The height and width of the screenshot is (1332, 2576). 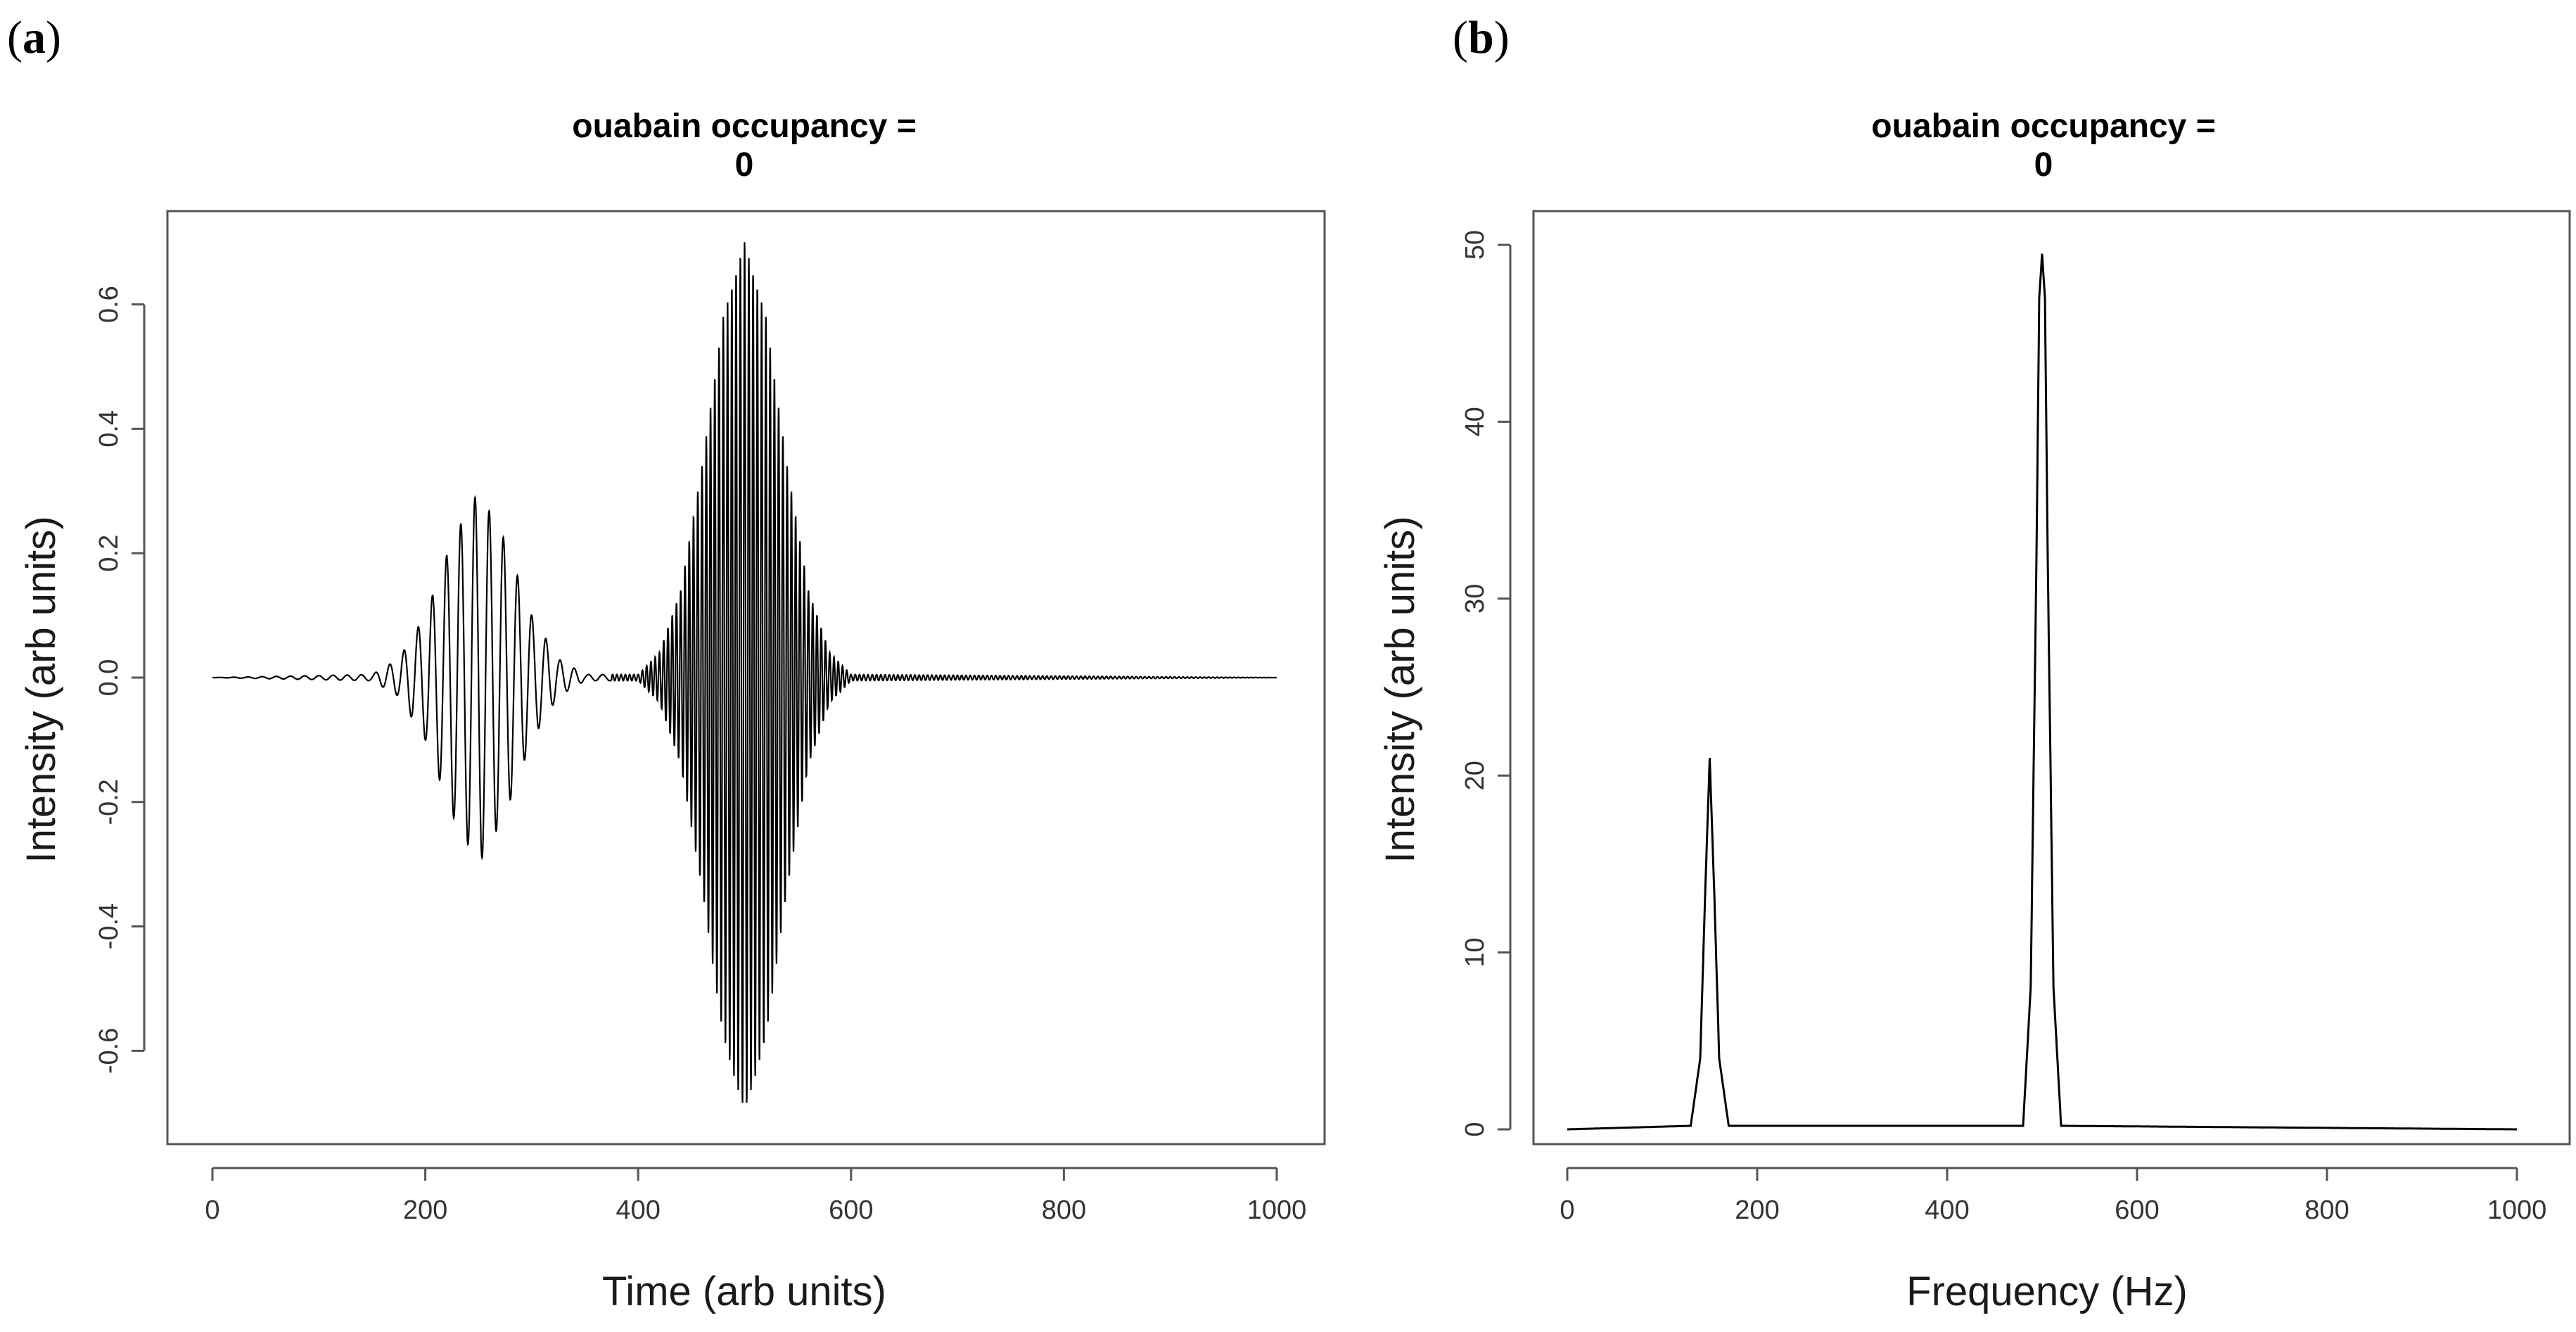 I want to click on panel-b-title-line1: ouabain occupancy =, so click(x=2043, y=127).